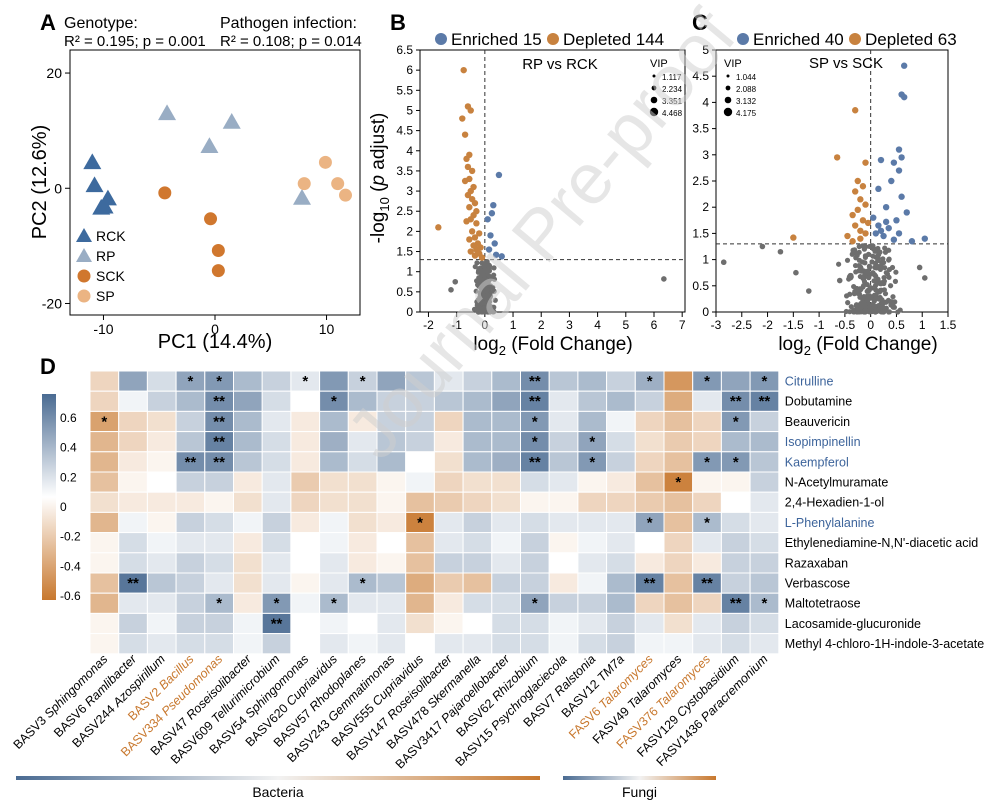 Image resolution: width=1002 pixels, height=808 pixels. I want to click on pca-y-tick-label: -20, so click(52, 303).